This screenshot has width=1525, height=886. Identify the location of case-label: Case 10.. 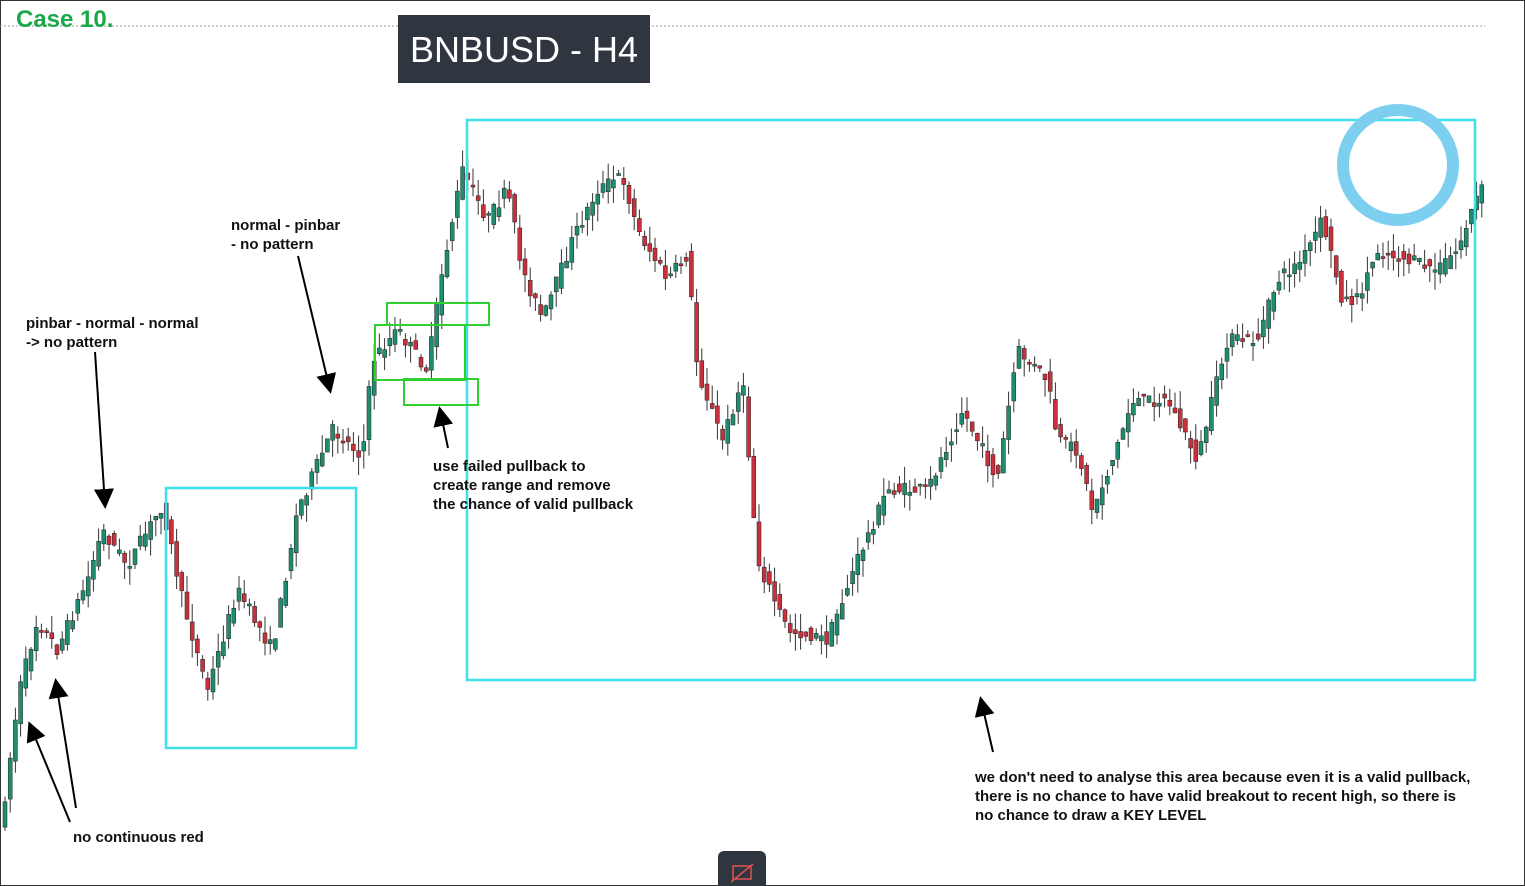
(64, 19).